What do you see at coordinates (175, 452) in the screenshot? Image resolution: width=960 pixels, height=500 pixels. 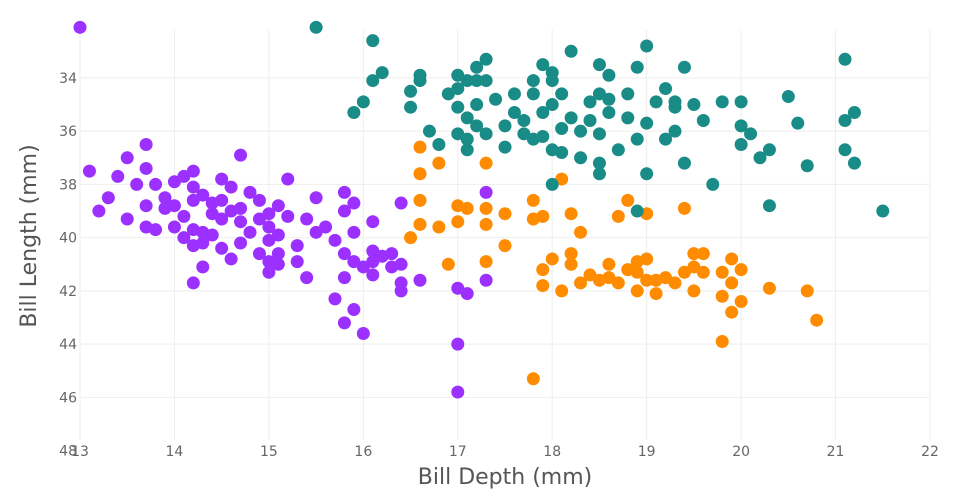 I see `x-tick-label: 14` at bounding box center [175, 452].